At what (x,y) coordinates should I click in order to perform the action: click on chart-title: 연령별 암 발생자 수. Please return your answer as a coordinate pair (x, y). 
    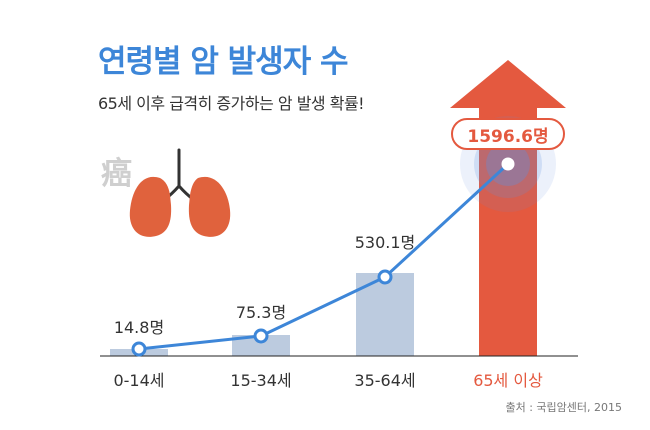
    Looking at the image, I should click on (223, 62).